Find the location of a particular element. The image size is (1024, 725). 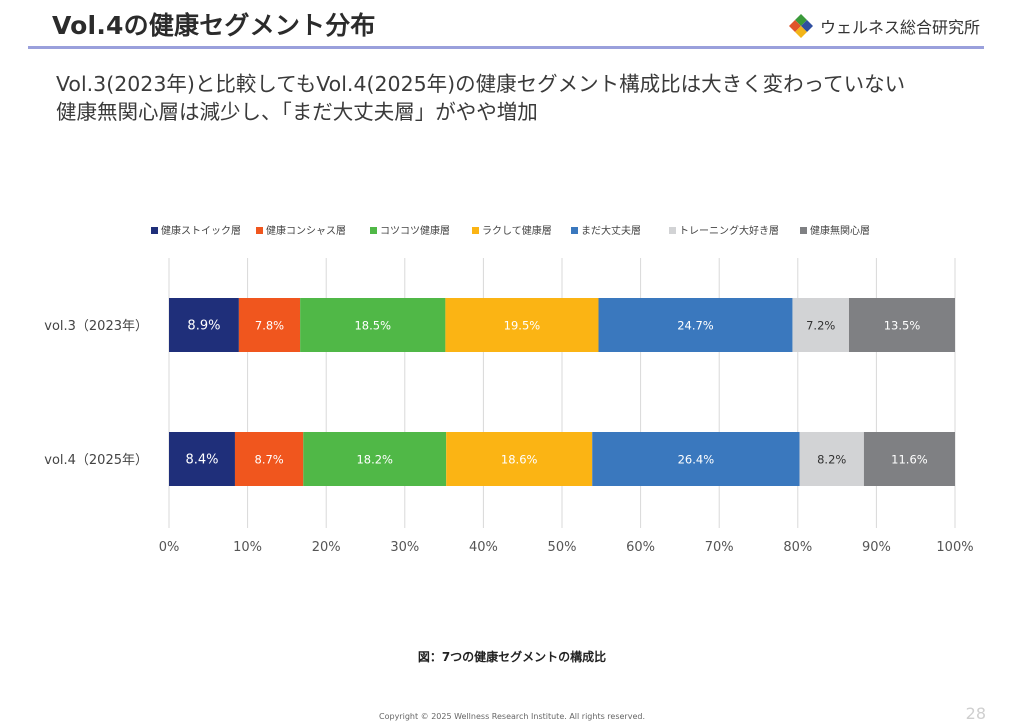

legend-label: 健康無関心層 is located at coordinates (840, 230).